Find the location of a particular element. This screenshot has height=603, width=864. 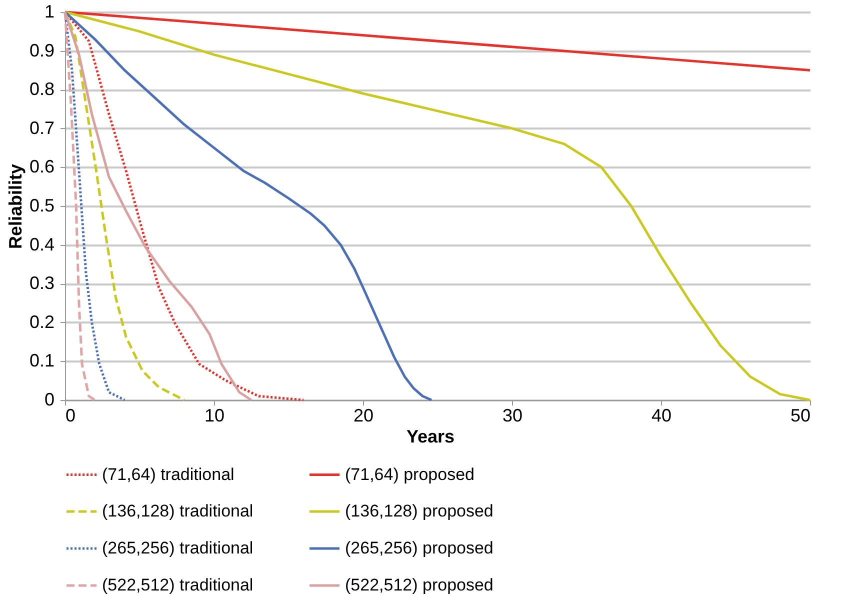

legend-label: (265,256) proposed is located at coordinates (419, 548).